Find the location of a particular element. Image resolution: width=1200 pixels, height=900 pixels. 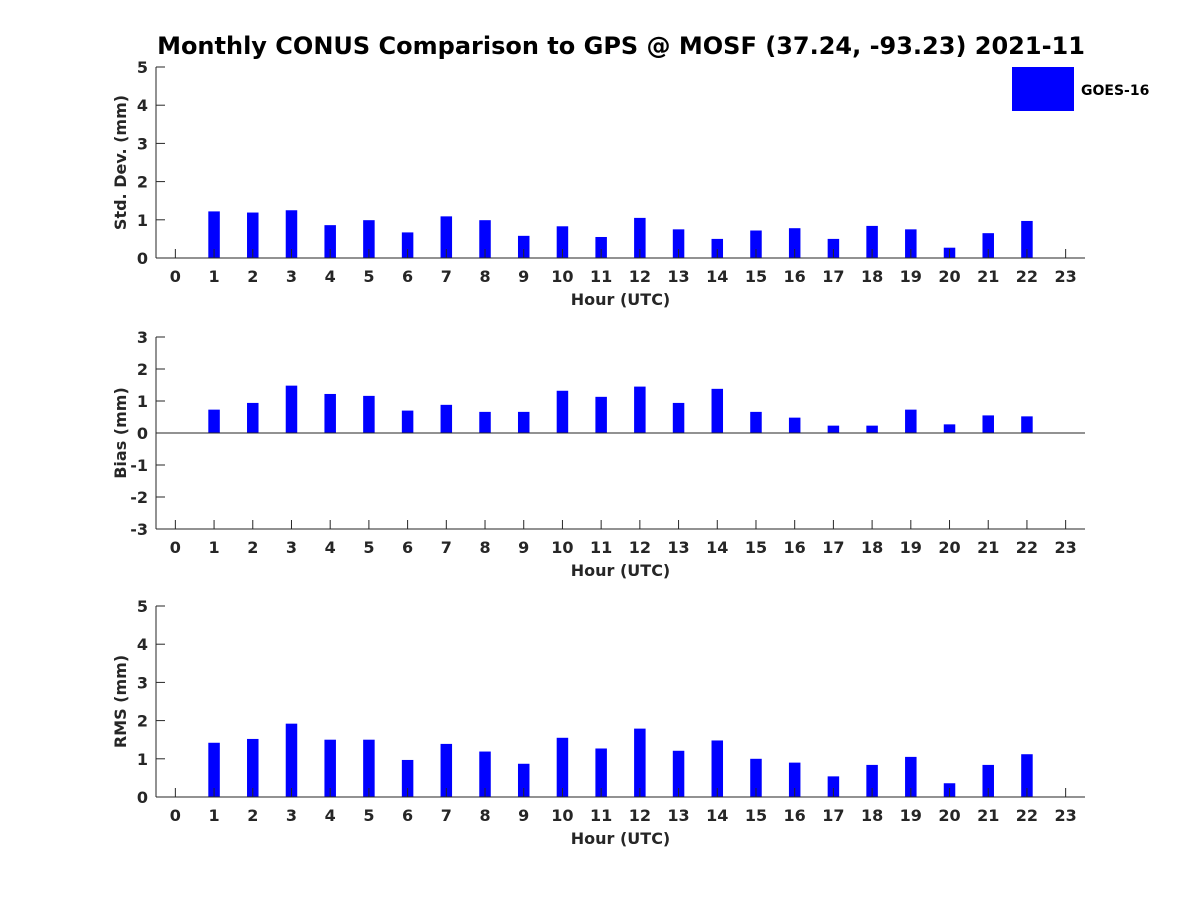

y-tick-label-bias: -3 is located at coordinates (139, 529).